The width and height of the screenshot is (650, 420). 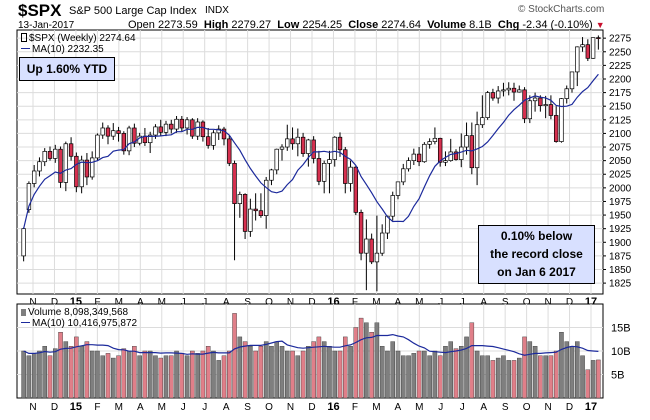 What do you see at coordinates (536, 272) in the screenshot?
I see `record-callout-line3: on Jan 6 2017` at bounding box center [536, 272].